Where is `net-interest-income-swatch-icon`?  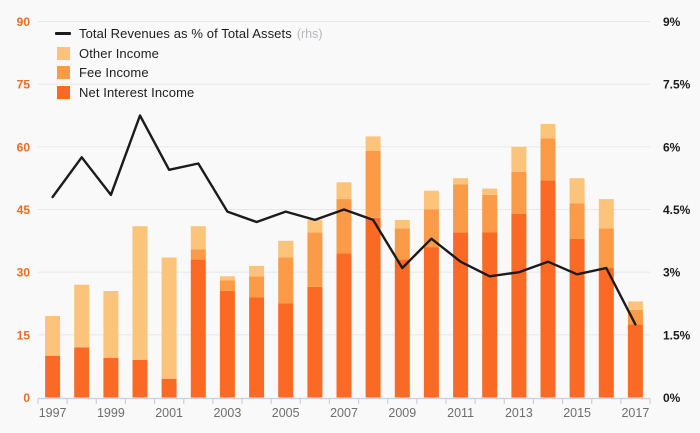
net-interest-income-swatch-icon is located at coordinates (63, 92).